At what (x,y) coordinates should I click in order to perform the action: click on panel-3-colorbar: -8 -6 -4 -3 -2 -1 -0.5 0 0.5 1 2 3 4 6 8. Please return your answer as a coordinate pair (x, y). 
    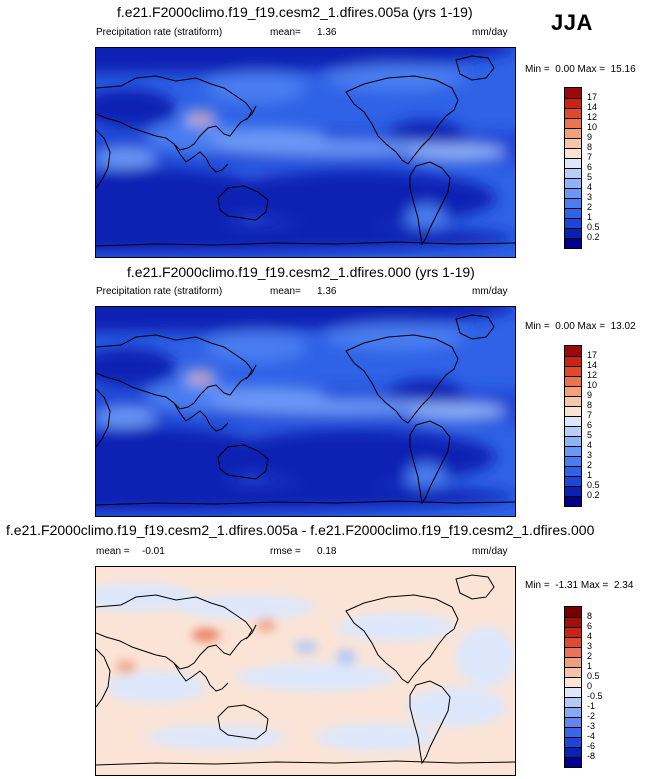
    Looking at the image, I should click on (583, 687).